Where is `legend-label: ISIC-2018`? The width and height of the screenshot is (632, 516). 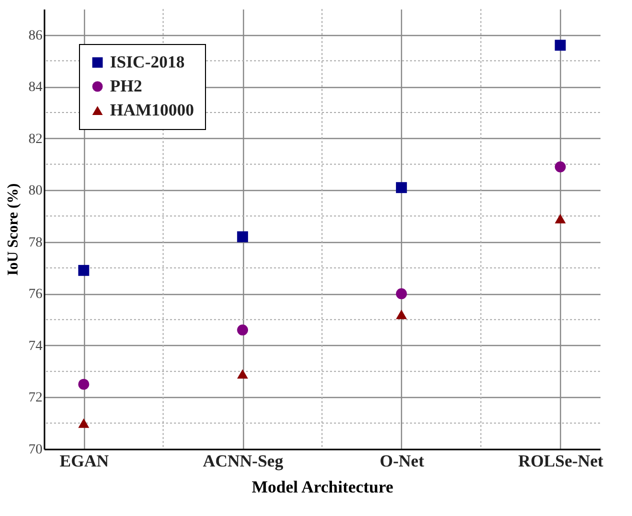 legend-label: ISIC-2018 is located at coordinates (147, 62).